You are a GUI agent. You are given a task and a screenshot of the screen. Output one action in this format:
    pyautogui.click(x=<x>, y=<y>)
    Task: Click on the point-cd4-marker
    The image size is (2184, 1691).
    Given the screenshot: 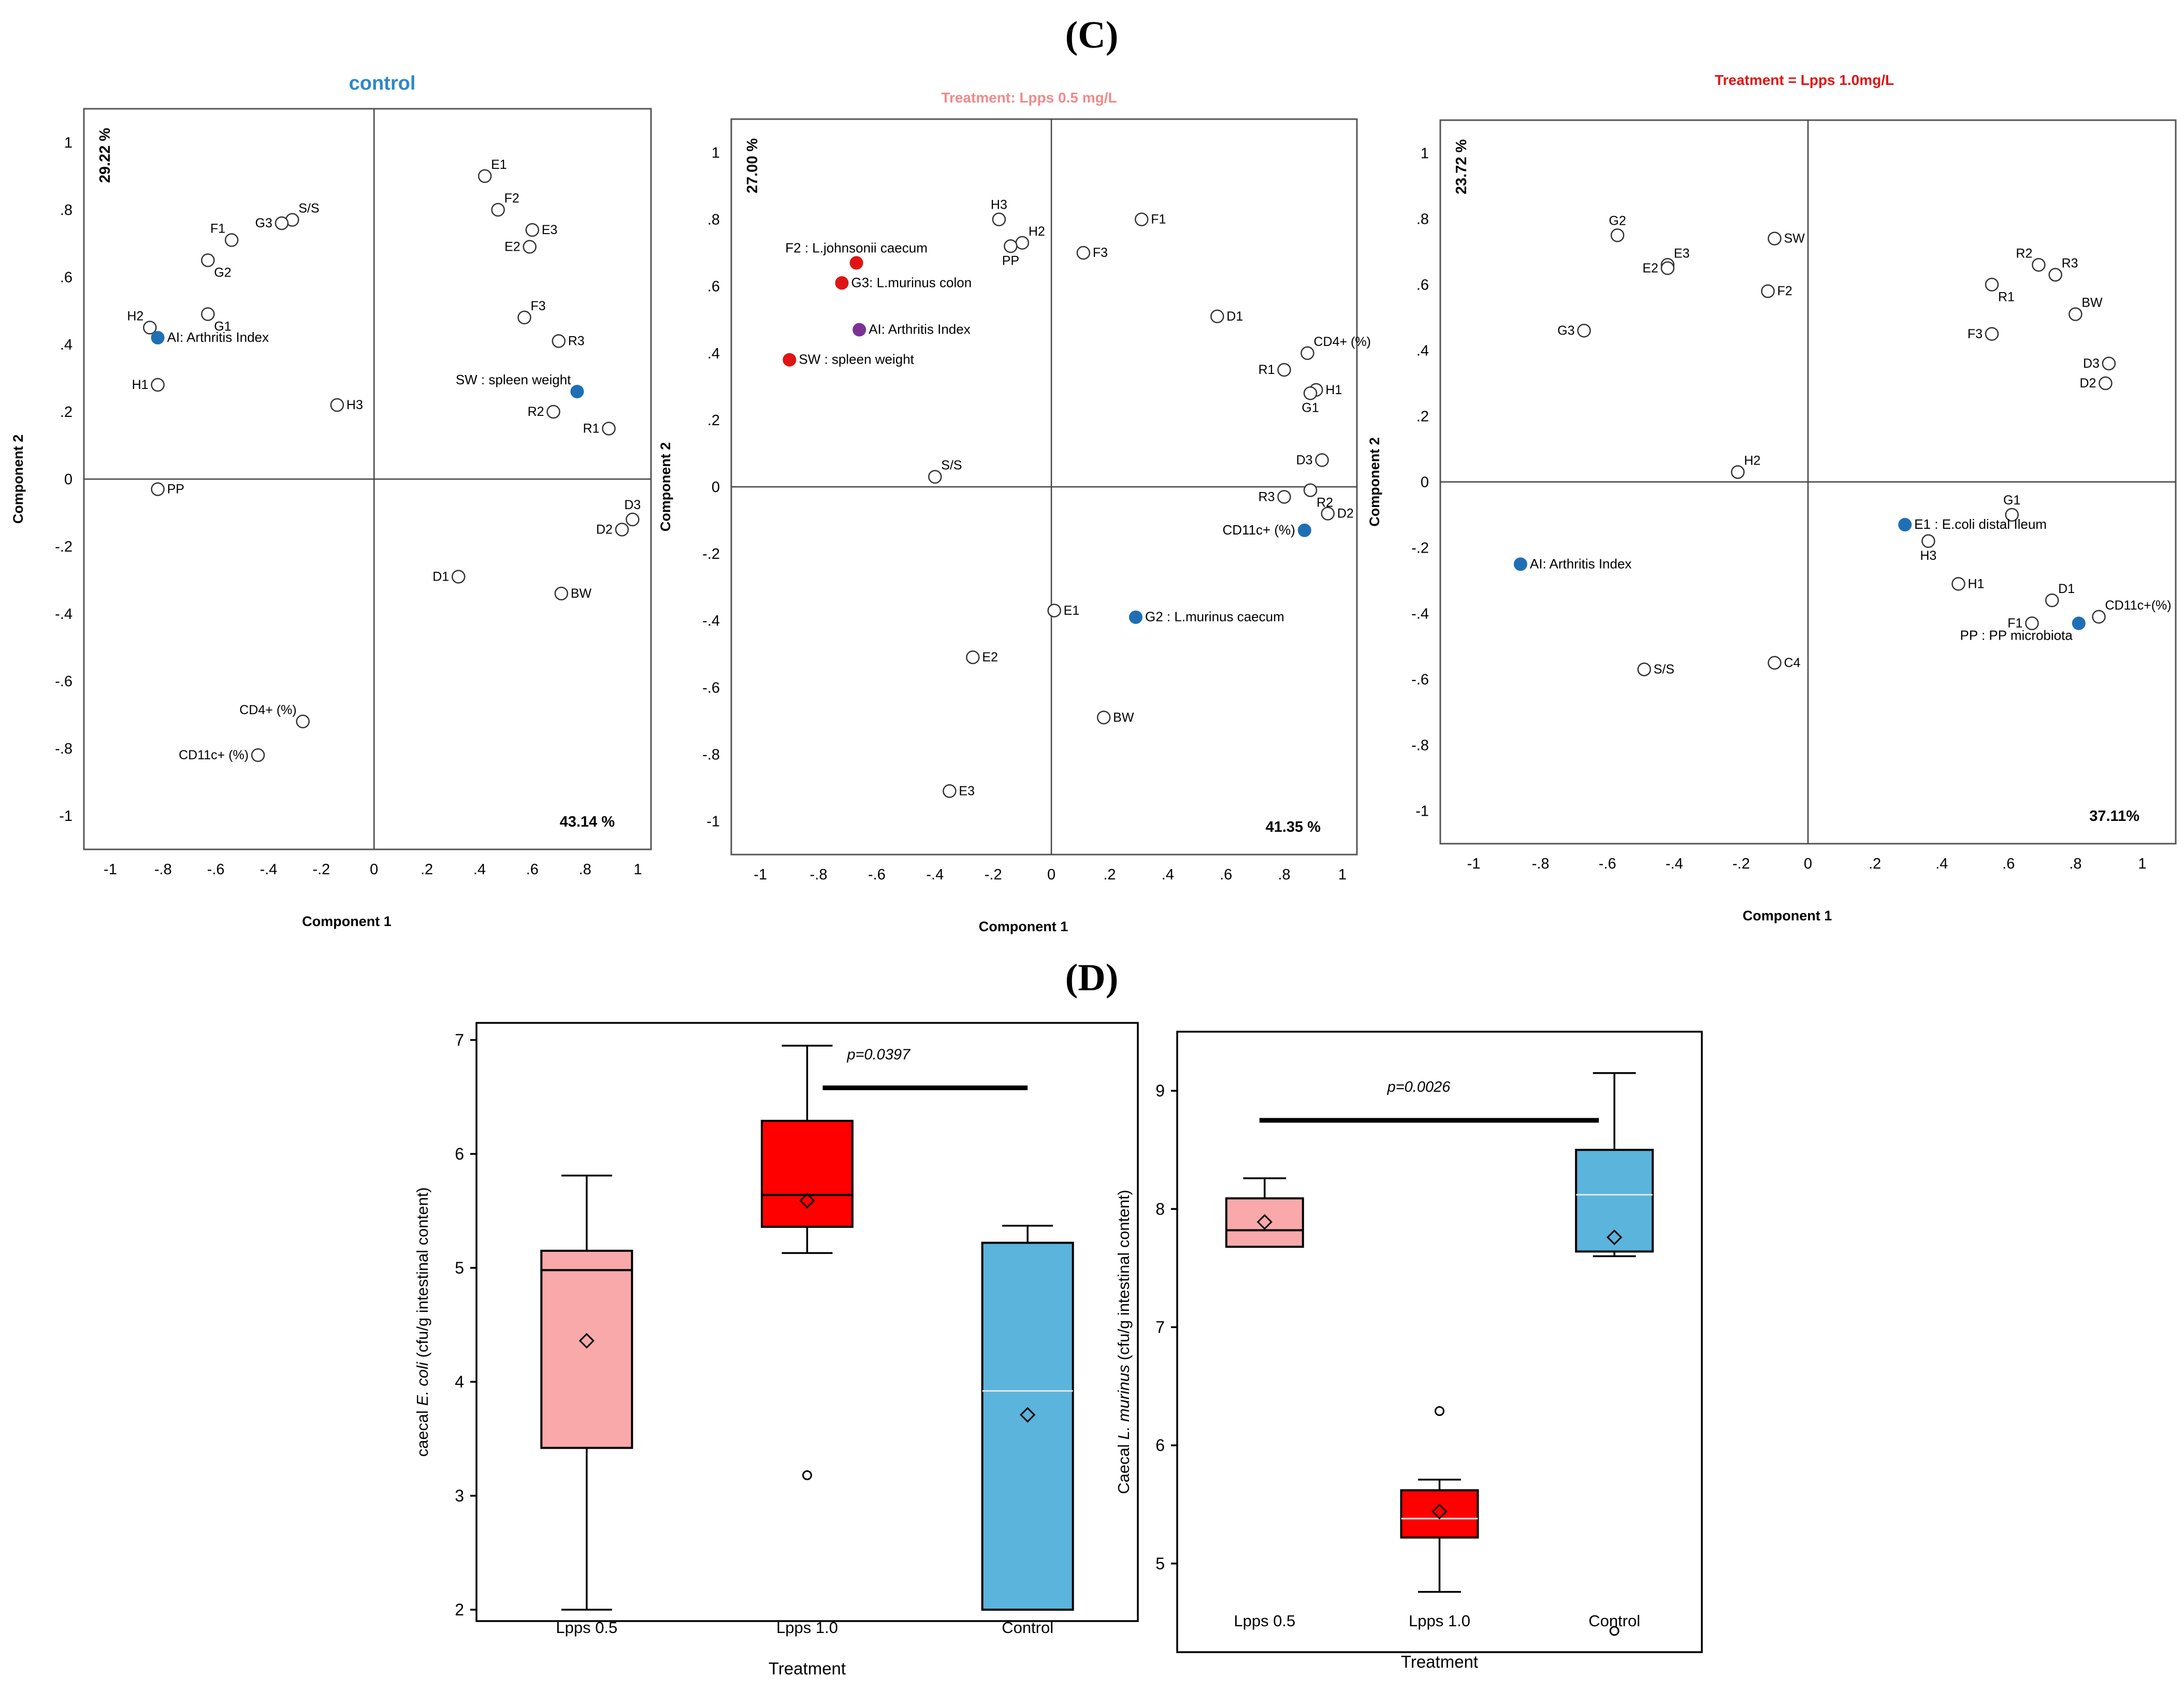 What is the action you would take?
    pyautogui.click(x=303, y=721)
    